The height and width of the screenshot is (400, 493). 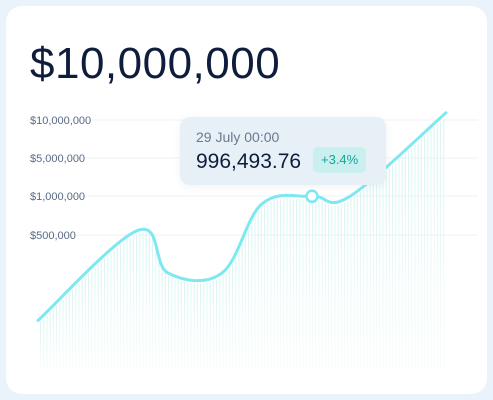 What do you see at coordinates (249, 161) in the screenshot?
I see `tooltip-value: 996,493.76` at bounding box center [249, 161].